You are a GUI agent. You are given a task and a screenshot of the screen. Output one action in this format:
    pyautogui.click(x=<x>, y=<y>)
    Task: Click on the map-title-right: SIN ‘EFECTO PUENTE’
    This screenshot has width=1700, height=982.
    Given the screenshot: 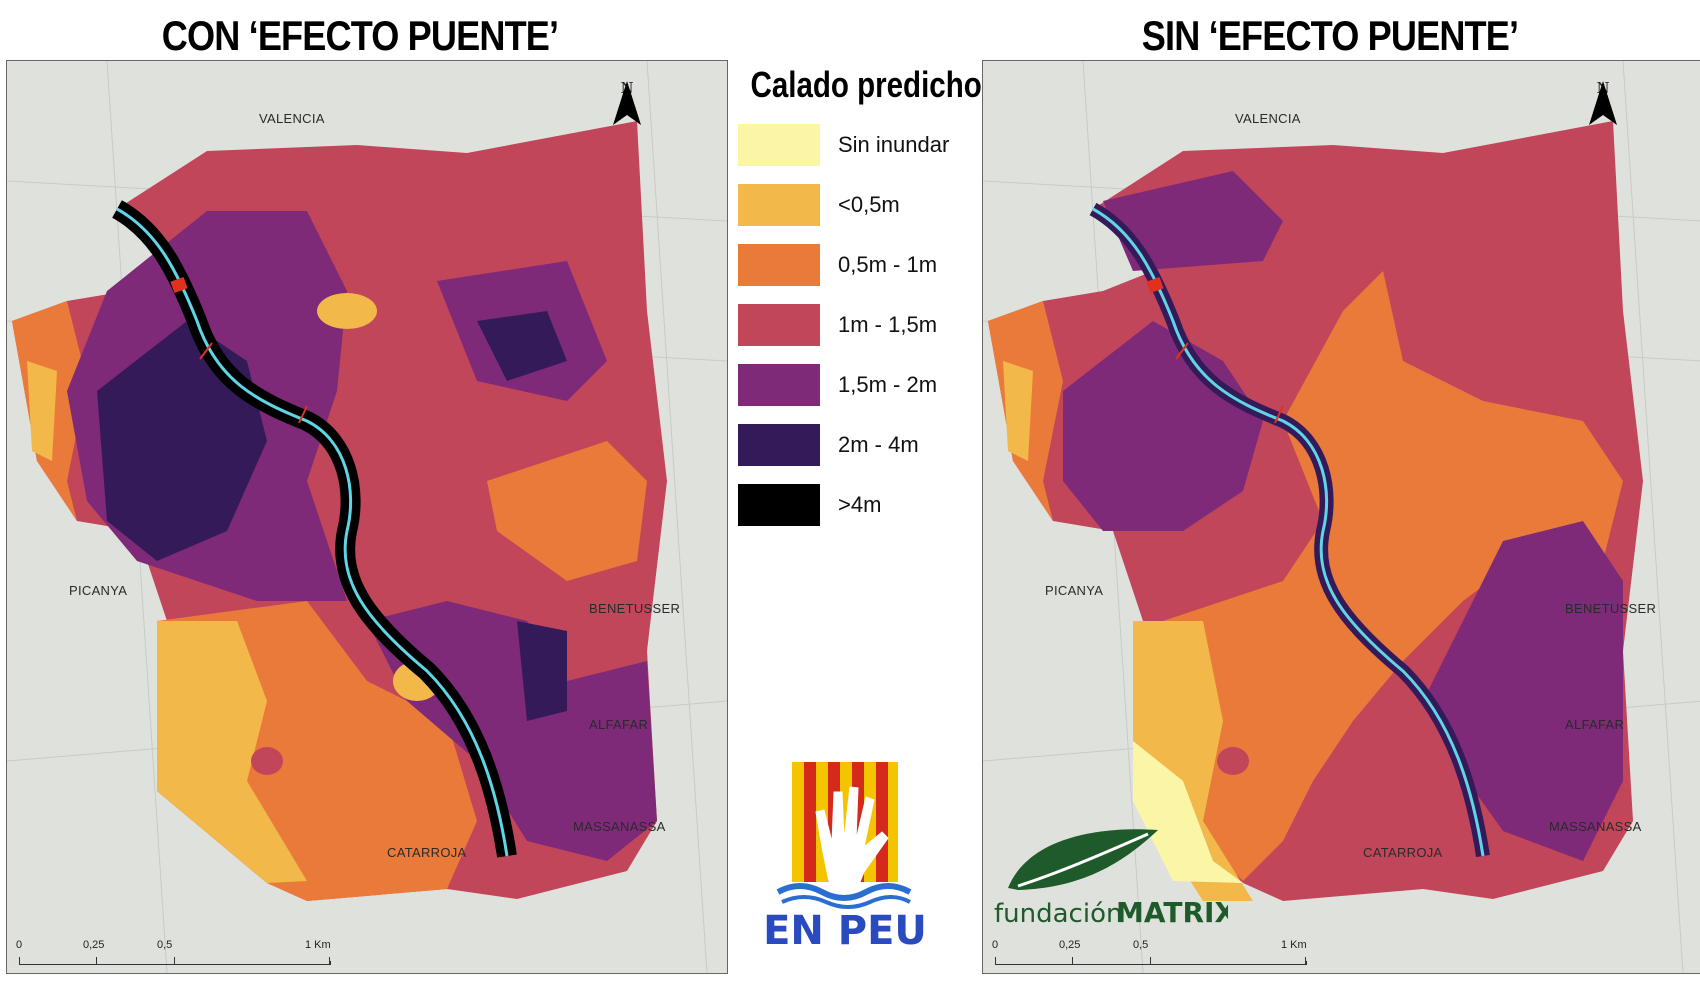 What is the action you would take?
    pyautogui.click(x=1330, y=35)
    